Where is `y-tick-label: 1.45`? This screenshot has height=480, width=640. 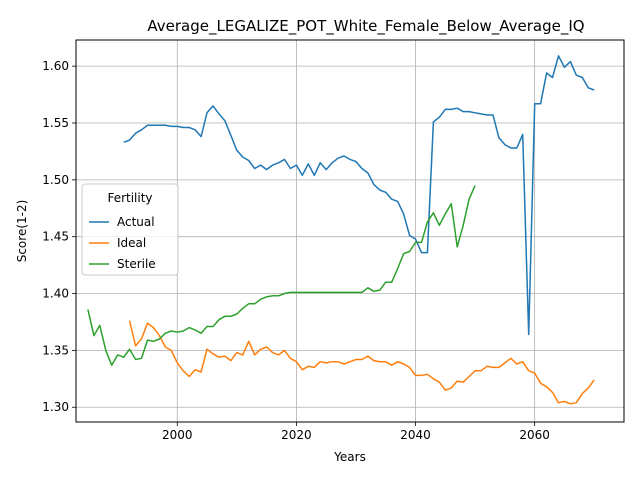
y-tick-label: 1.45 is located at coordinates (55, 237).